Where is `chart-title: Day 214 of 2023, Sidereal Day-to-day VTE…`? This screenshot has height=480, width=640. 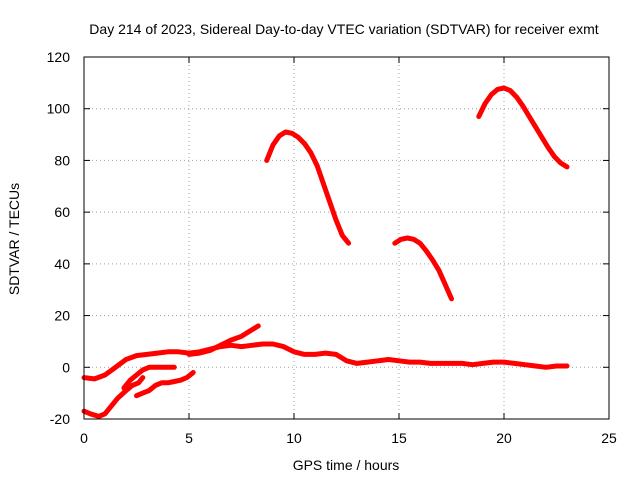
chart-title: Day 214 of 2023, Sidereal Day-to-day VTE… is located at coordinates (343, 29).